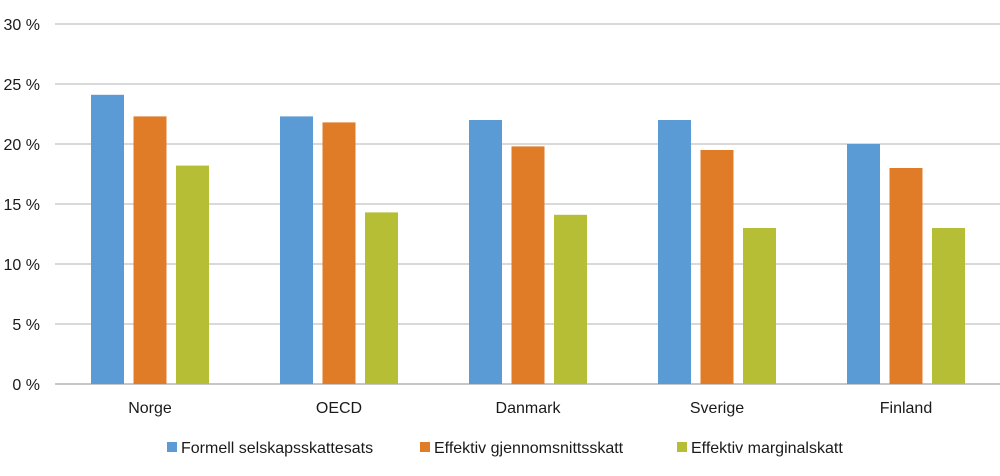 Image resolution: width=1000 pixels, height=476 pixels. I want to click on legend-item-1: Formell selskapsskattesats, so click(270, 448).